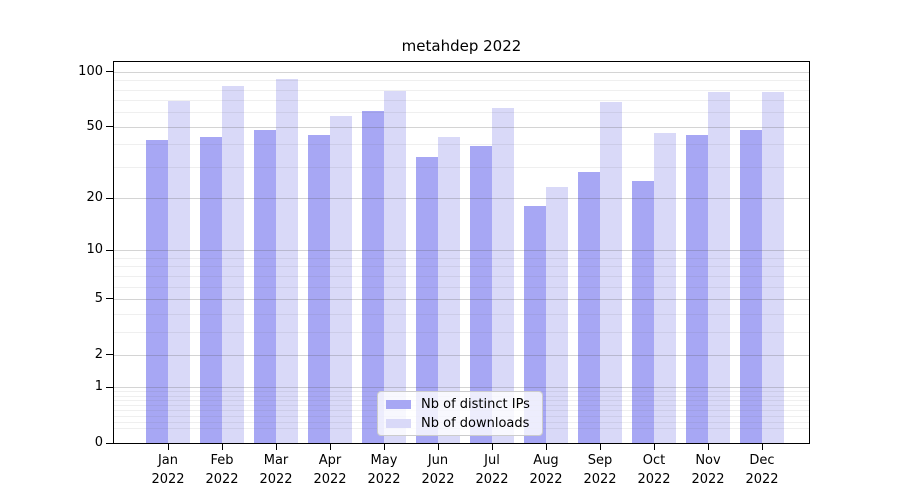  What do you see at coordinates (94, 250) in the screenshot?
I see `y-tick-label: 10` at bounding box center [94, 250].